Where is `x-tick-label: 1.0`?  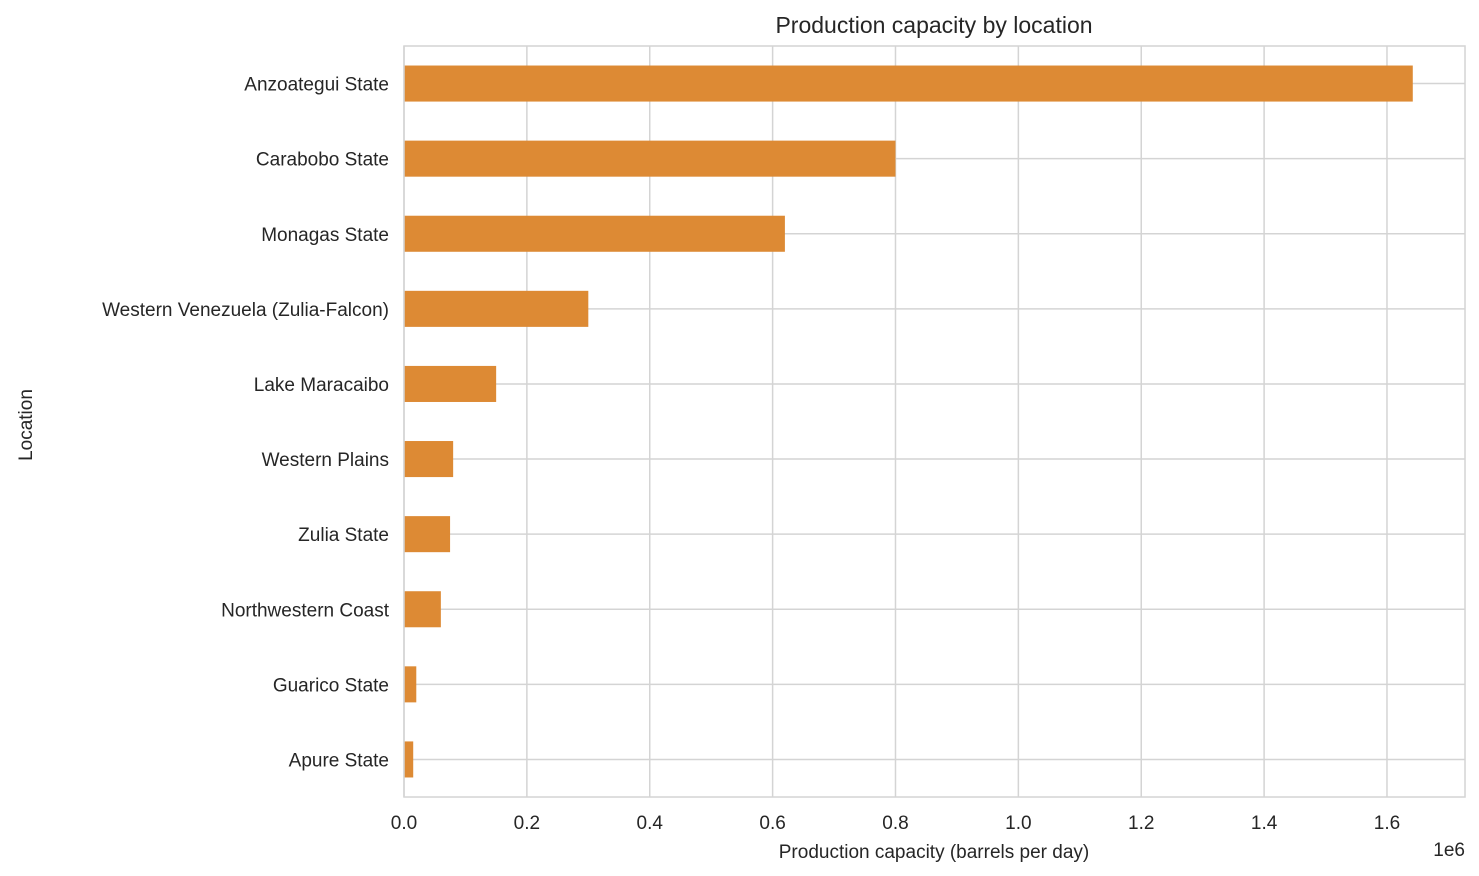 x-tick-label: 1.0 is located at coordinates (1018, 823).